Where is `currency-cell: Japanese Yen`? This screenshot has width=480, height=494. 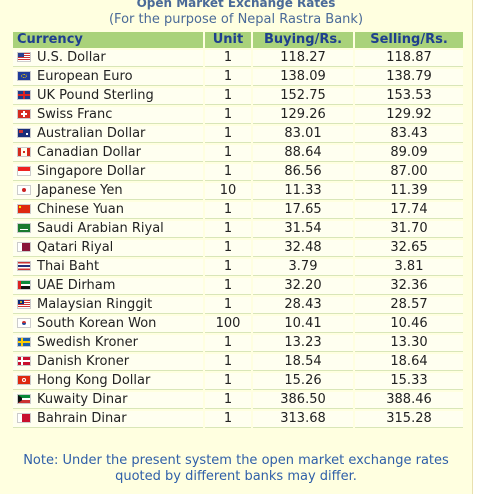
currency-cell: Japanese Yen is located at coordinates (108, 191).